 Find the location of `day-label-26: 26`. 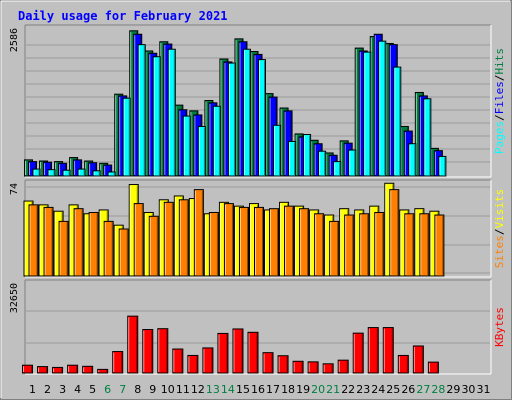

day-label-26: 26 is located at coordinates (408, 389).